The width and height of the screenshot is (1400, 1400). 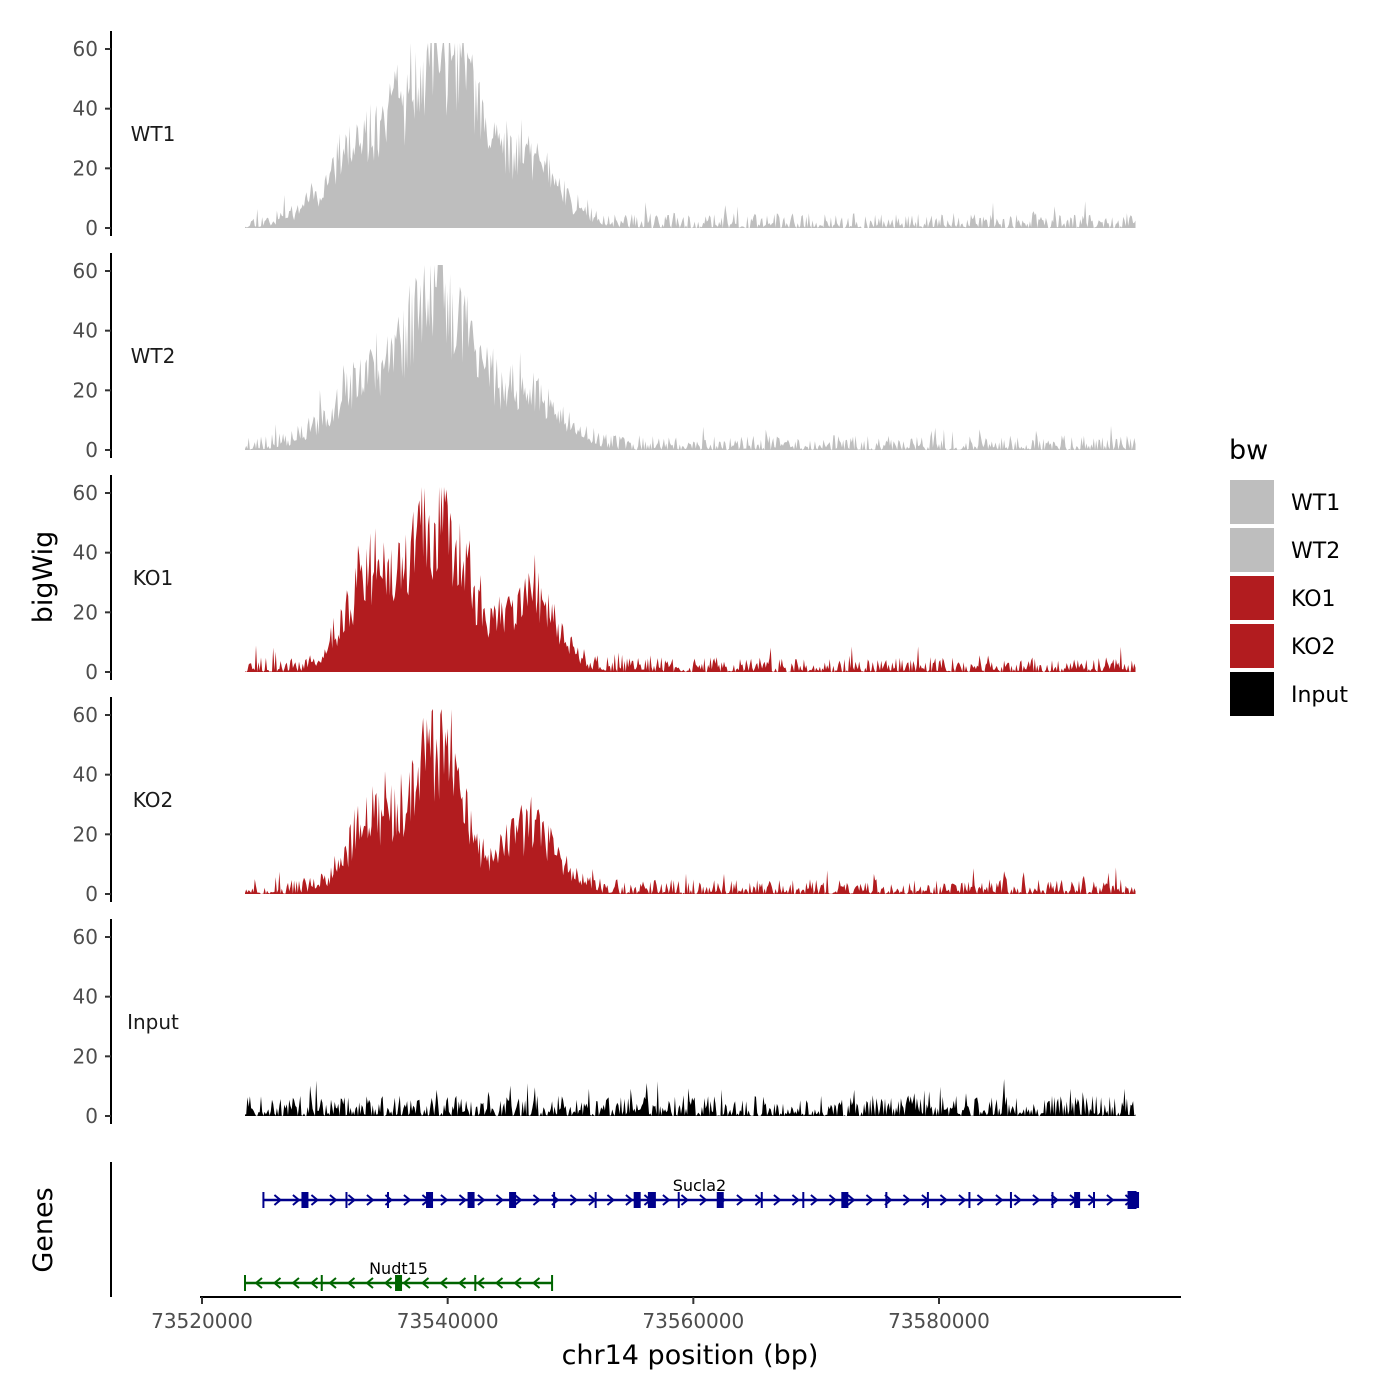 What do you see at coordinates (604, 135) in the screenshot?
I see `track-panel-wt1: 0 20 40 60 WT1` at bounding box center [604, 135].